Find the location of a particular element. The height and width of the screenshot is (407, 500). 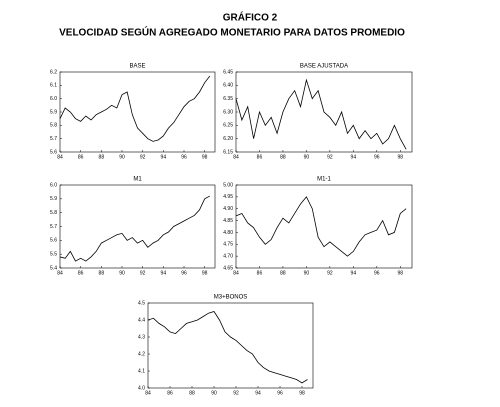

y-tick-label: 4.1 is located at coordinates (141, 371).